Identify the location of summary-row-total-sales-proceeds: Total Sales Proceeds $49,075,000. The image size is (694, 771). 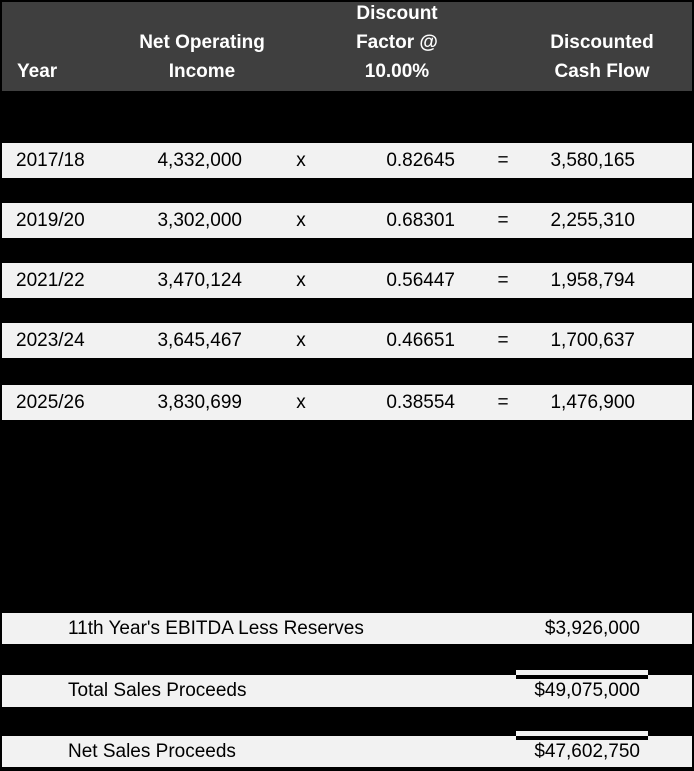
(347, 691).